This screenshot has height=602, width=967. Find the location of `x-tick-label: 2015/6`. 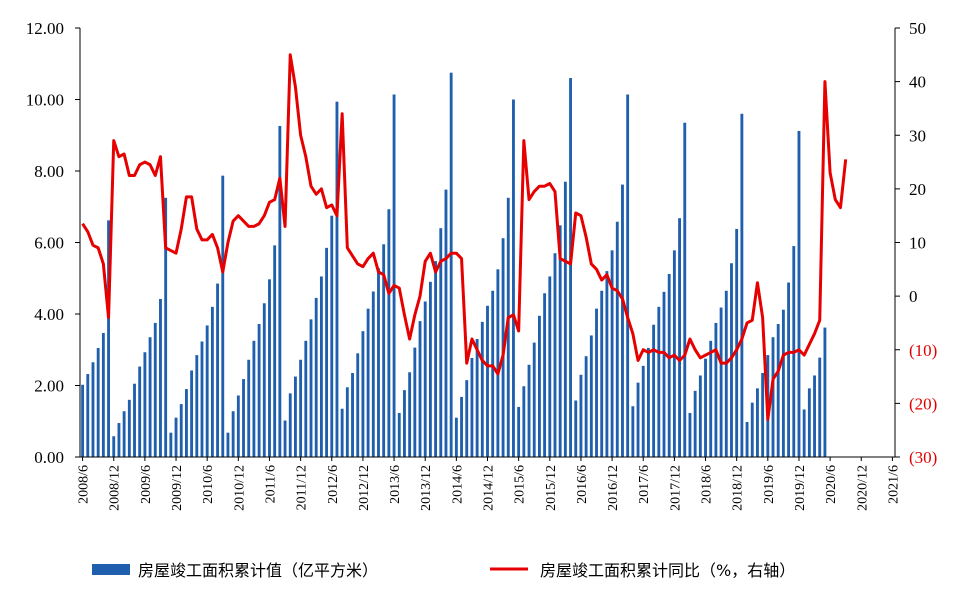

x-tick-label: 2015/6 is located at coordinates (520, 484).